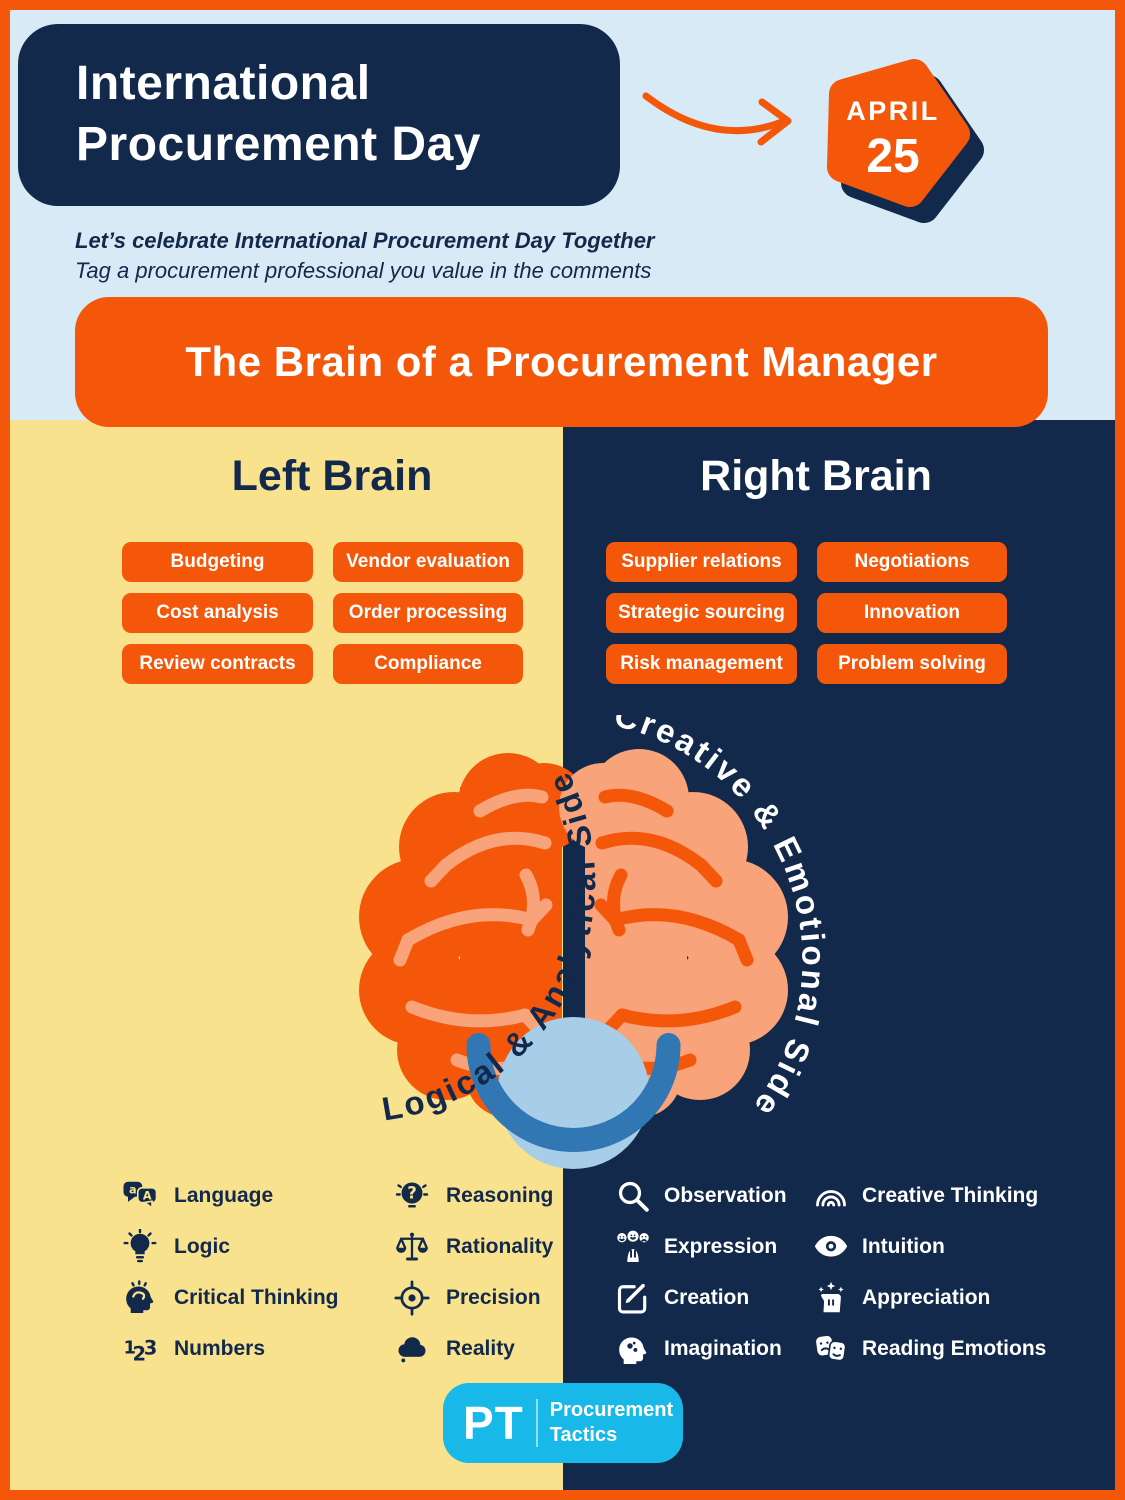  I want to click on pill: Strategic sourcing, so click(701, 613).